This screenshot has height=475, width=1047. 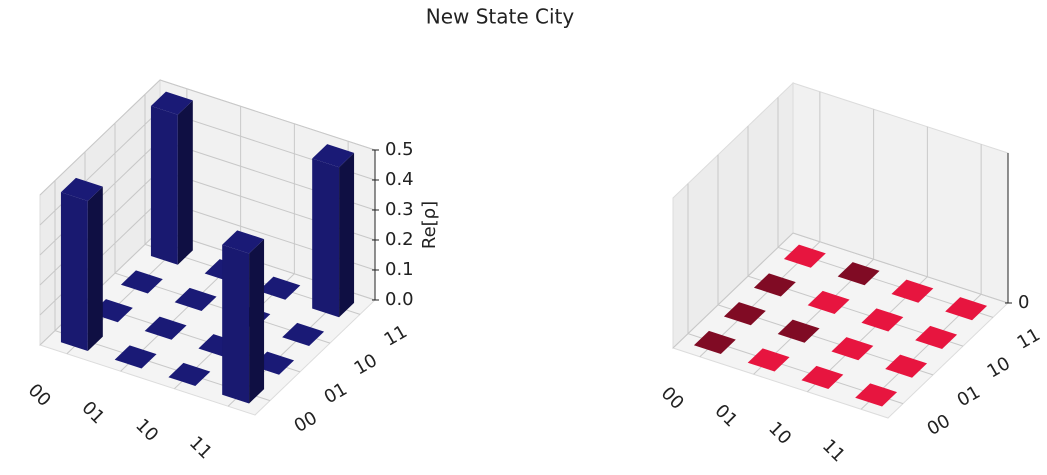 I want to click on z-tick-label: 0.4, so click(x=399, y=179).